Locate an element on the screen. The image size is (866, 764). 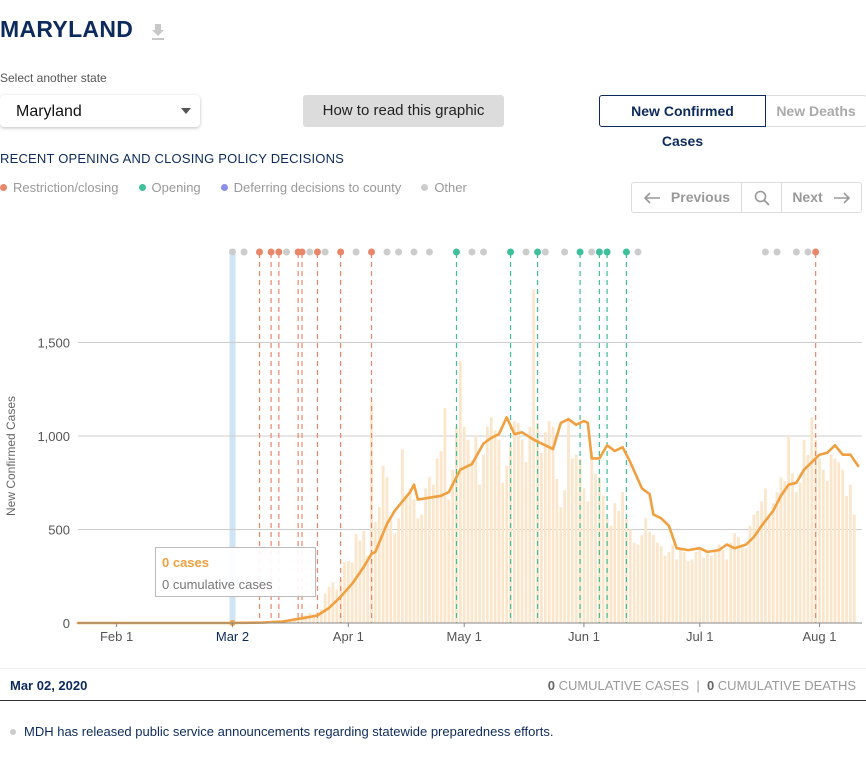
previous-button: Previous is located at coordinates (687, 197).